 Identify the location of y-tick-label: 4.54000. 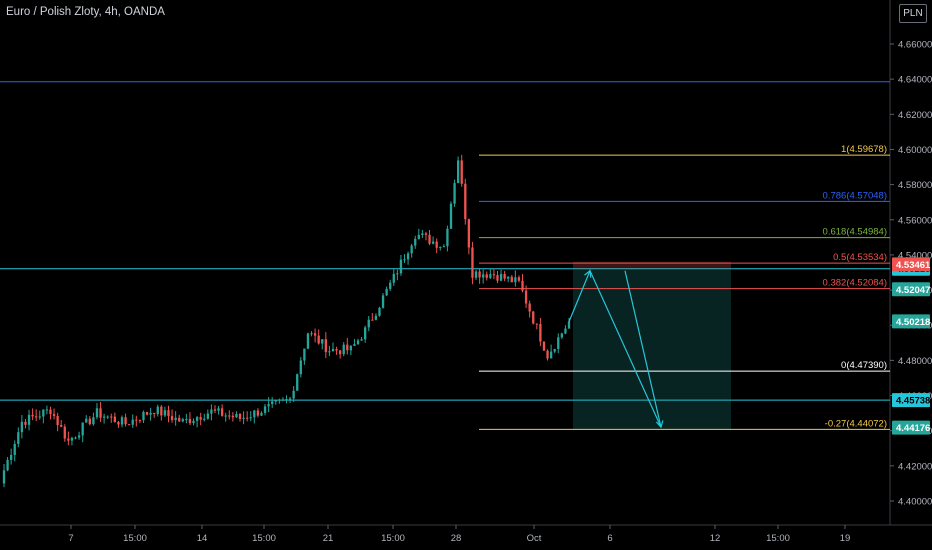
(915, 255).